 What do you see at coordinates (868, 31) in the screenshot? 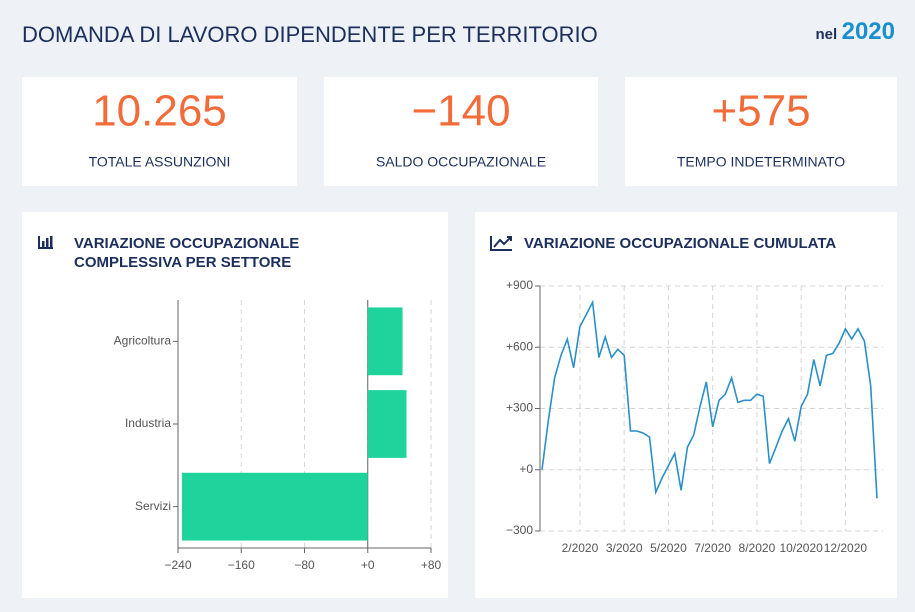
I see `year: 2020` at bounding box center [868, 31].